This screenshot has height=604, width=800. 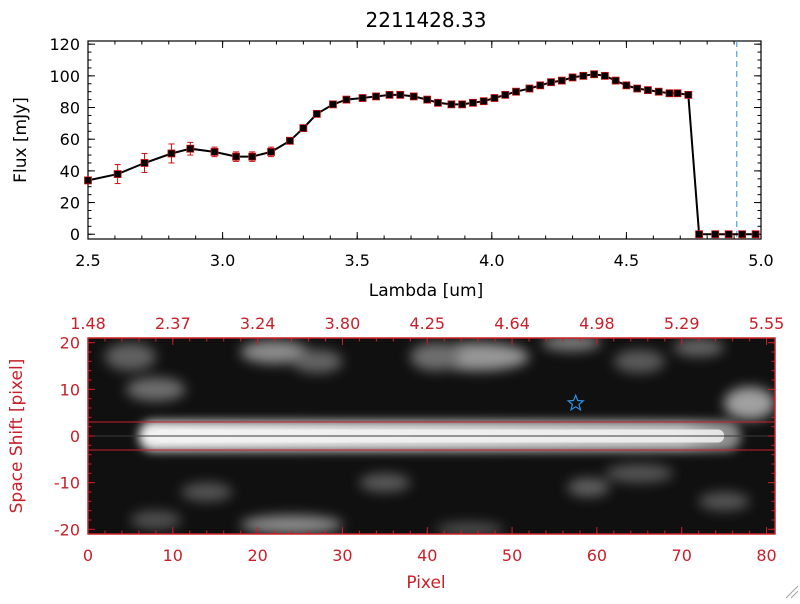 What do you see at coordinates (70, 139) in the screenshot?
I see `y-tick-label: 60` at bounding box center [70, 139].